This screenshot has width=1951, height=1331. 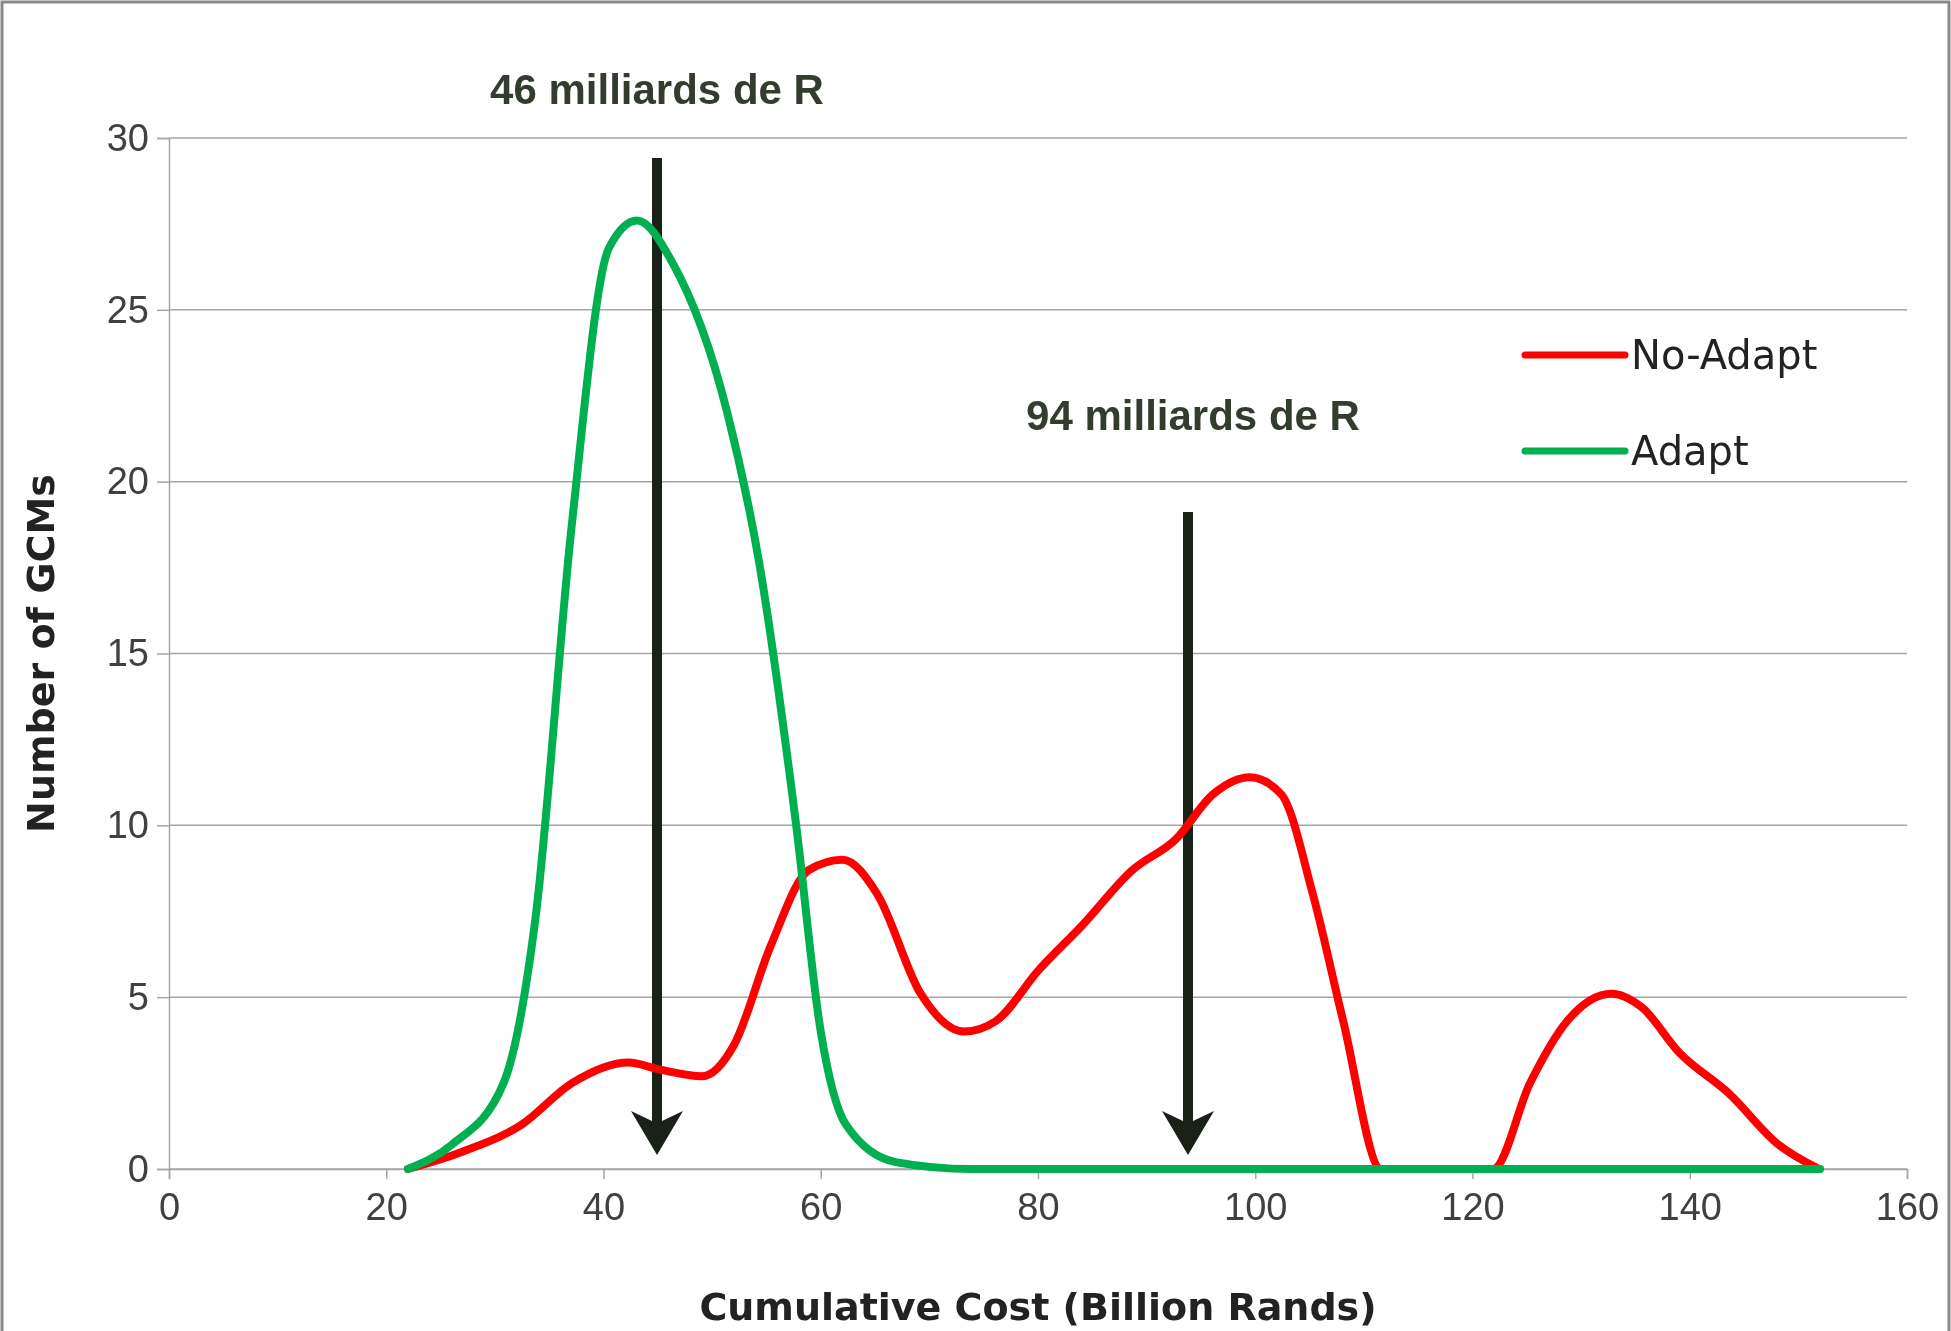 I want to click on legend-label: No-Adapt, so click(x=1724, y=355).